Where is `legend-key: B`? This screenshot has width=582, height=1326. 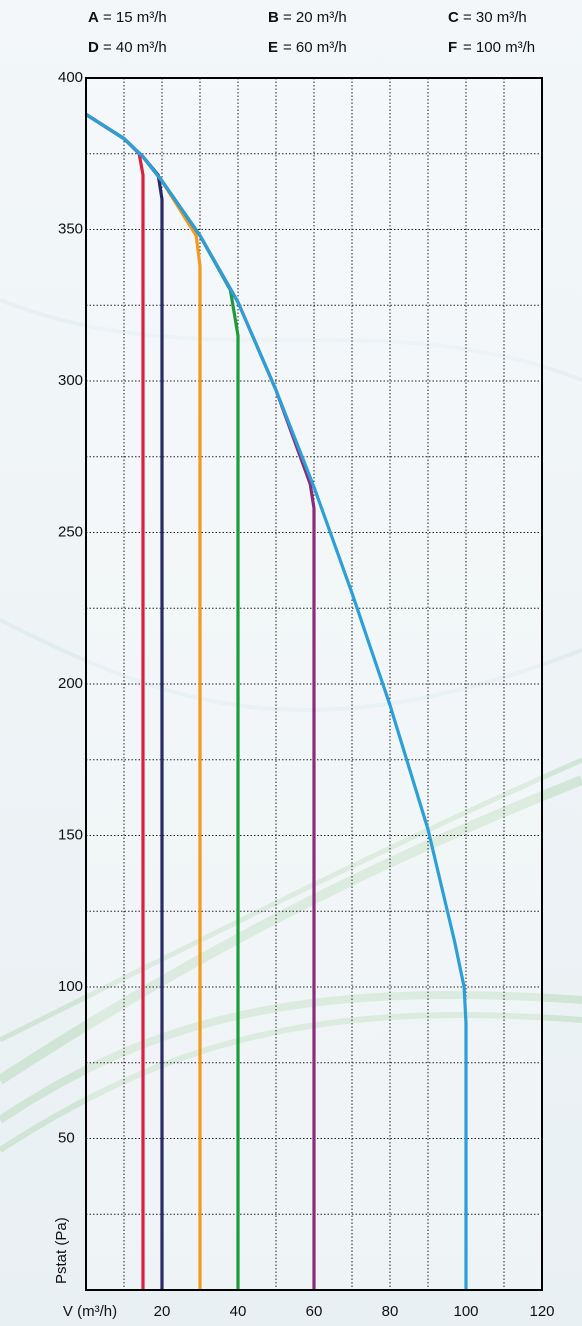 legend-key: B is located at coordinates (273, 17).